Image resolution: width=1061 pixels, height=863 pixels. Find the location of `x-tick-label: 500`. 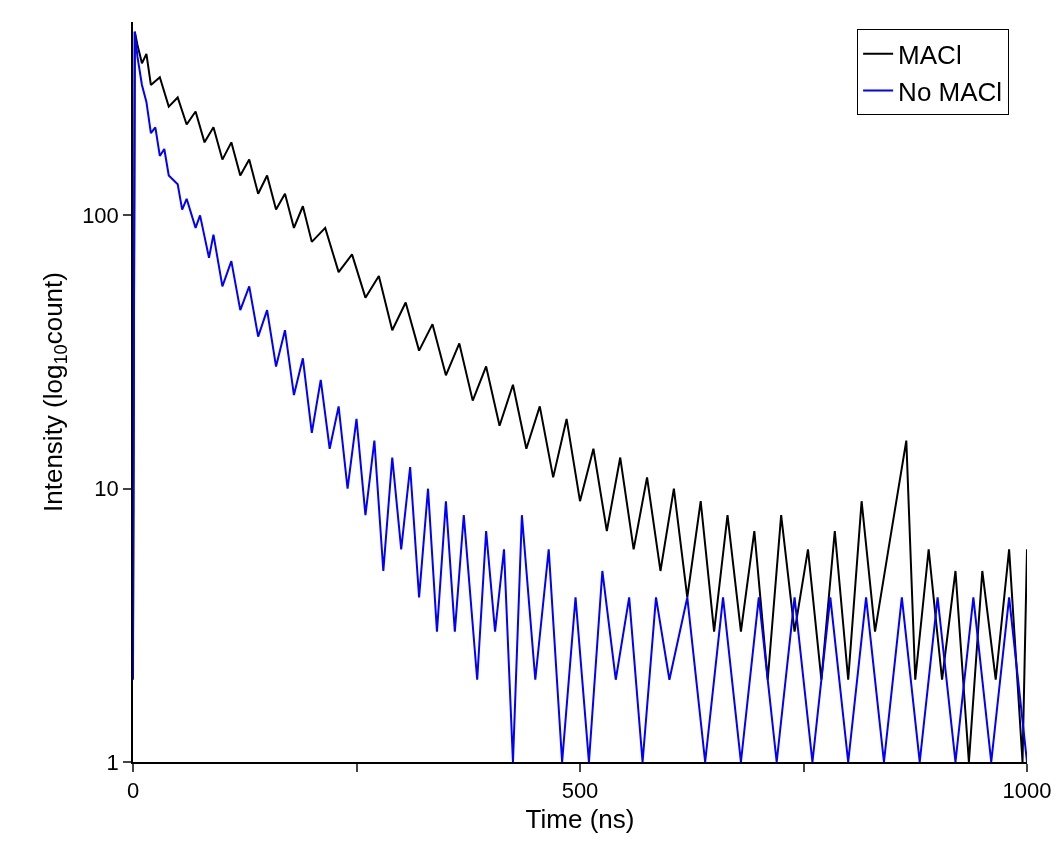

x-tick-label: 500 is located at coordinates (580, 791).